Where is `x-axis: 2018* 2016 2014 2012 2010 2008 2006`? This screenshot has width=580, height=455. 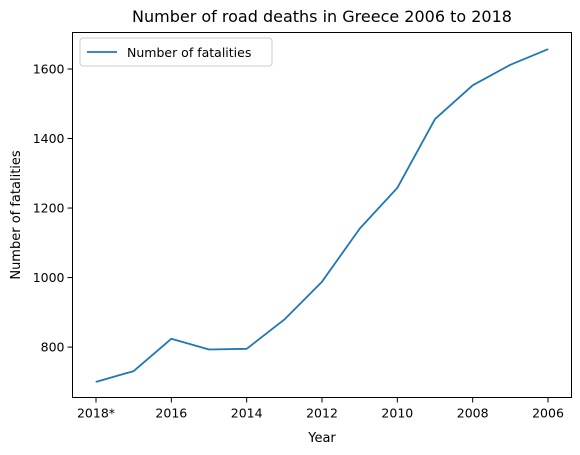
x-axis: 2018* 2016 2014 2012 2010 2008 2006 is located at coordinates (320, 409).